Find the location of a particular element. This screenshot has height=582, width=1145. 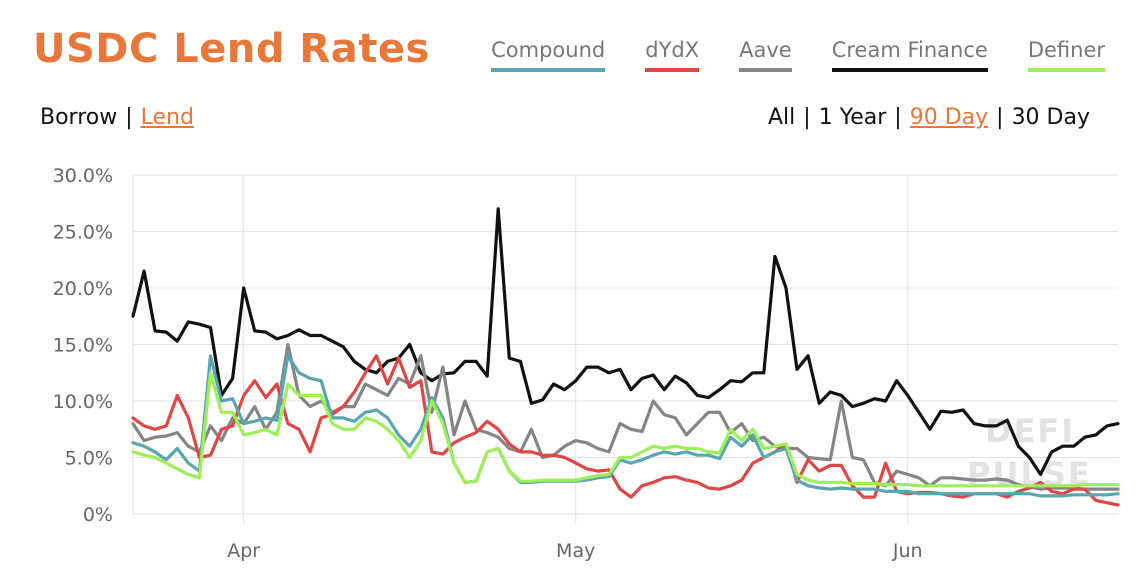

range-all-link: All is located at coordinates (782, 117).